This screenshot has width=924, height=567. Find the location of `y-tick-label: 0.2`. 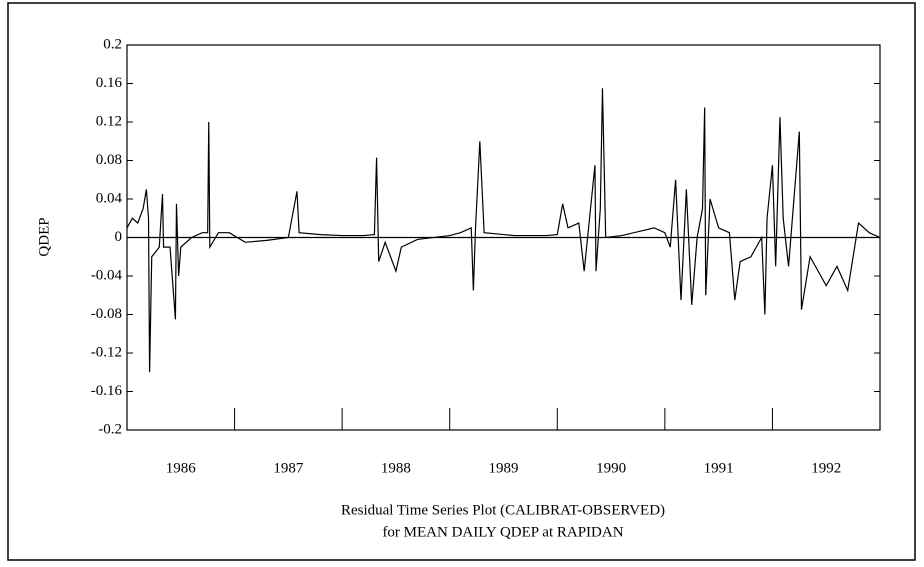

y-tick-label: 0.2 is located at coordinates (112, 44).